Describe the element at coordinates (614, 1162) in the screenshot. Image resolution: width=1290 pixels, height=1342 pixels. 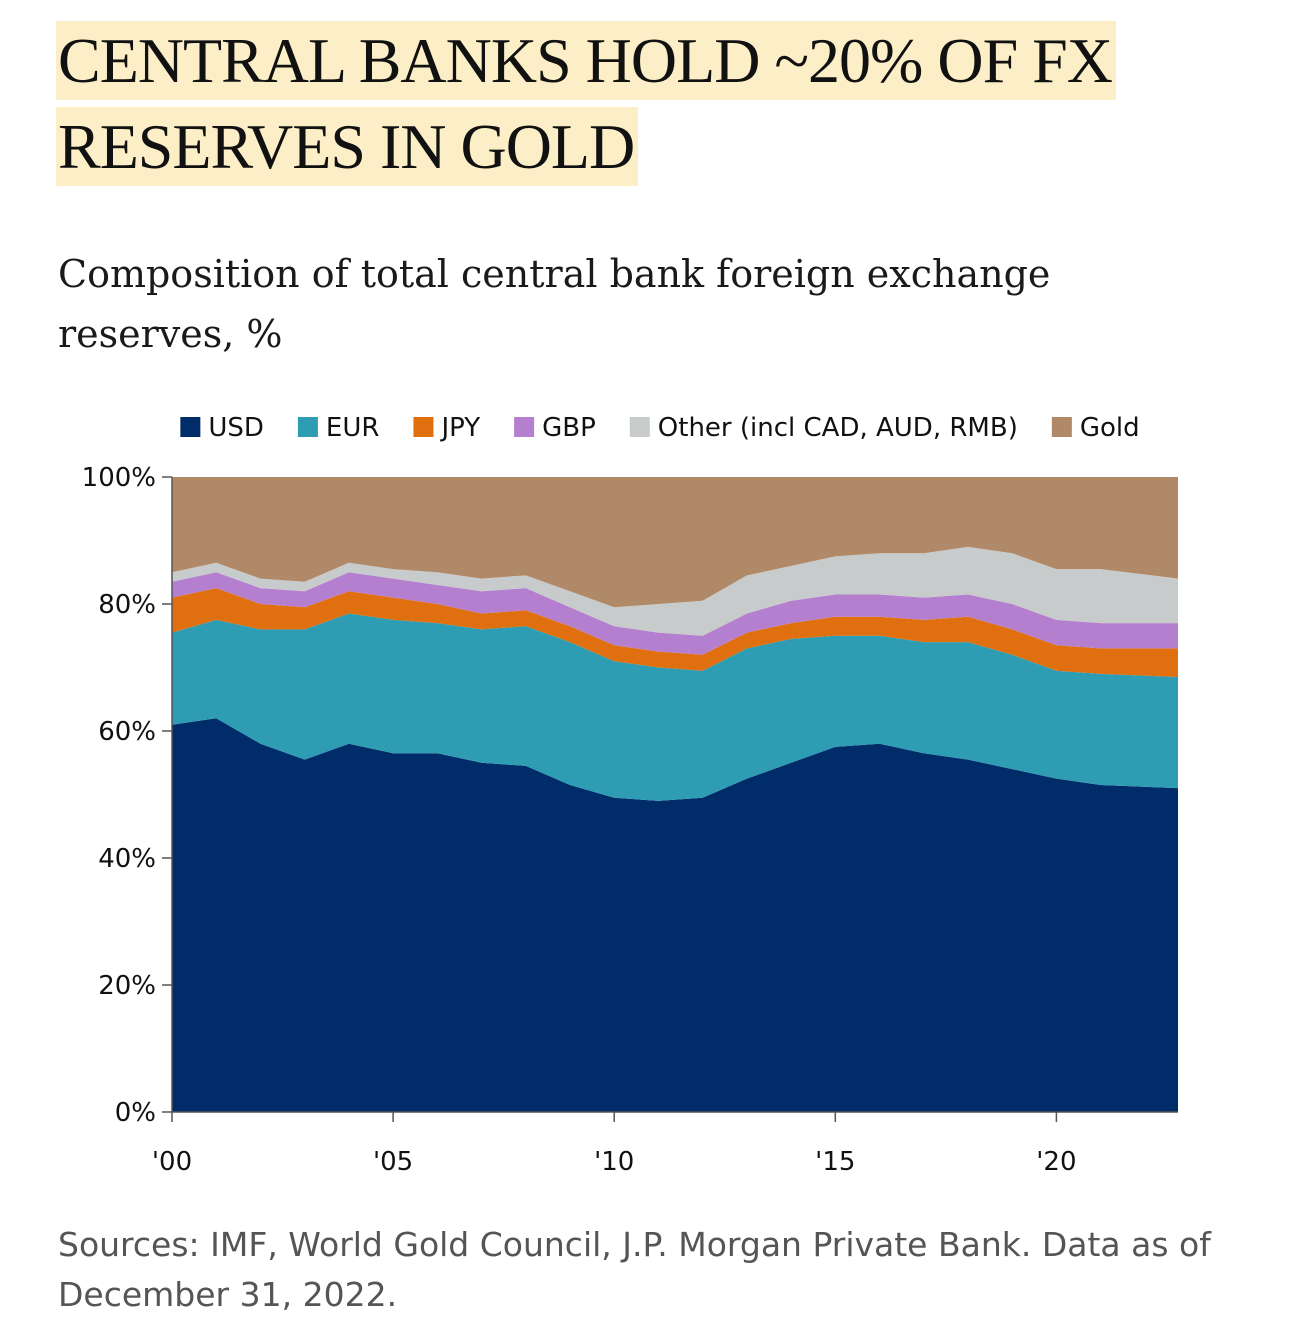
I see `x-tick-label: '10` at that location.